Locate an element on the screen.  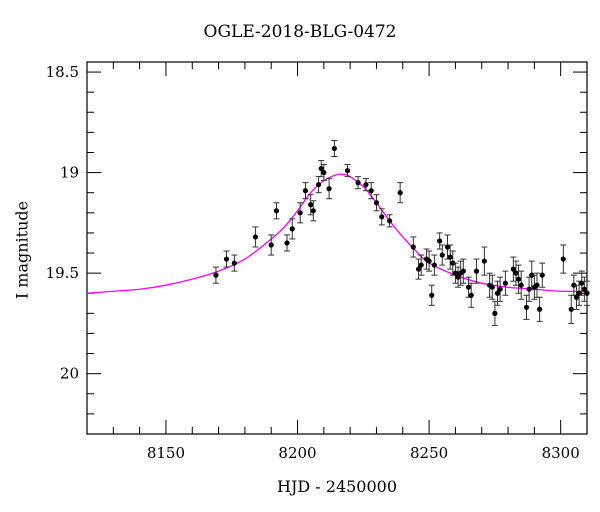
x-tick-label: 8150 is located at coordinates (166, 453).